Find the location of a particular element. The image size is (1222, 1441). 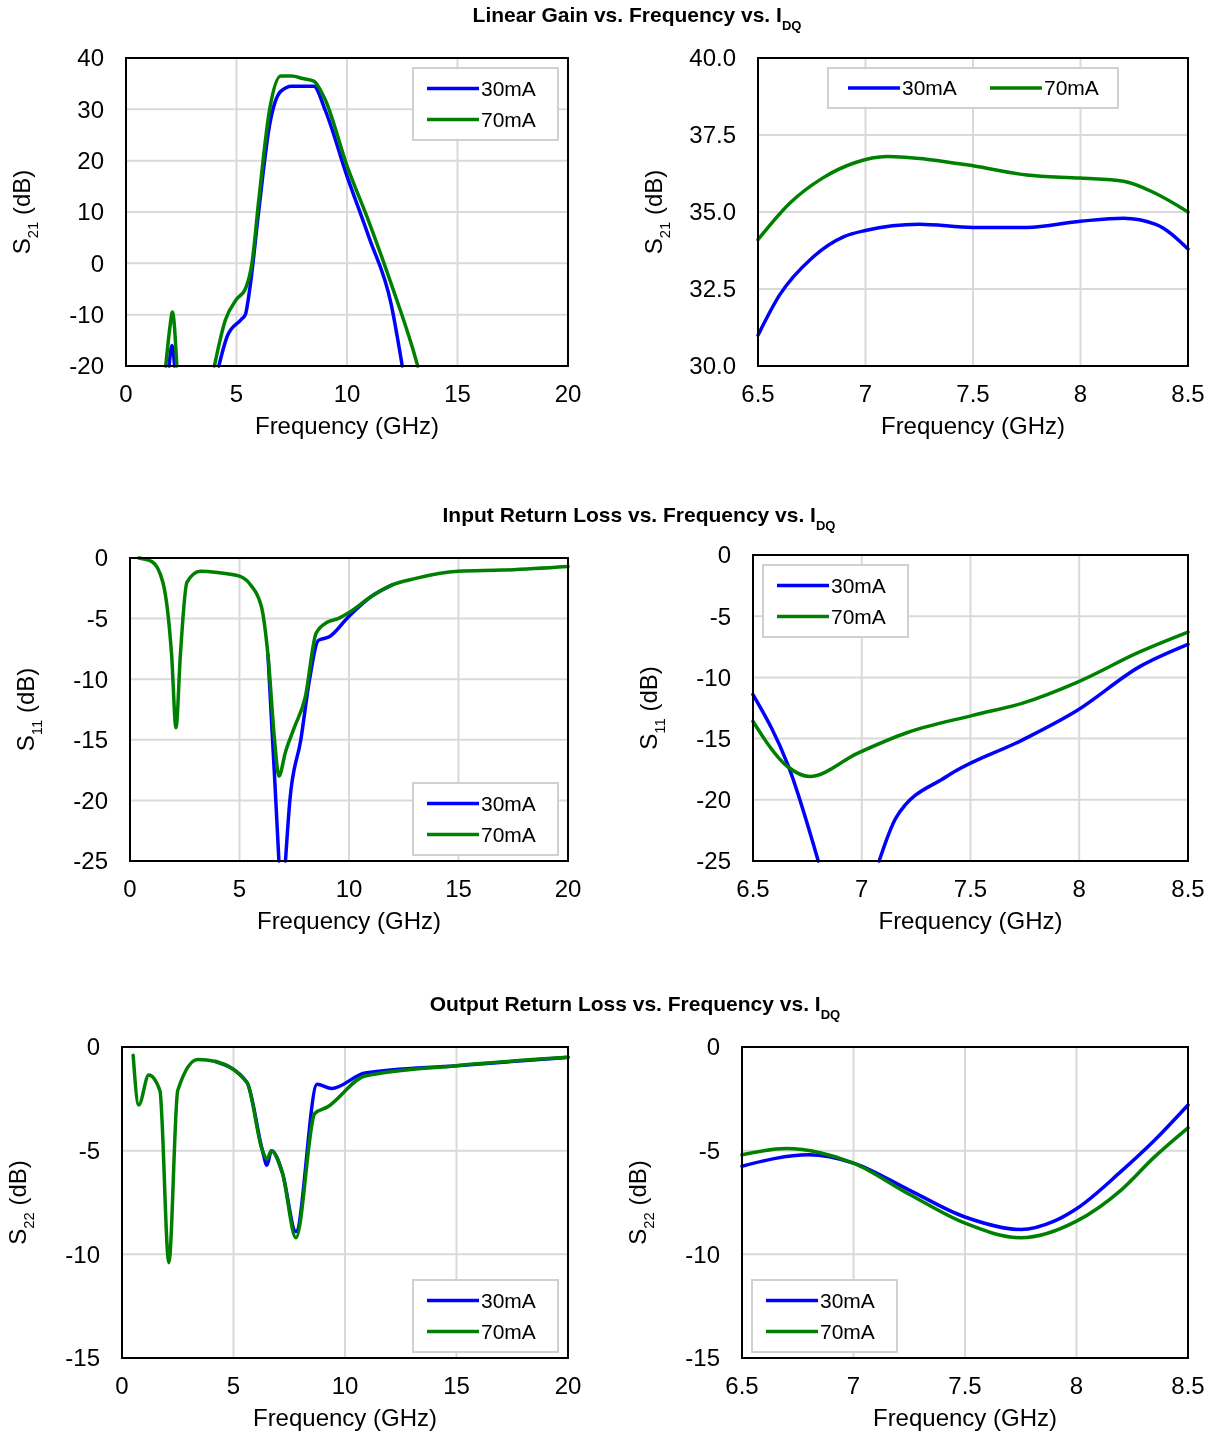

y-tick-label: 10 is located at coordinates (90, 212).